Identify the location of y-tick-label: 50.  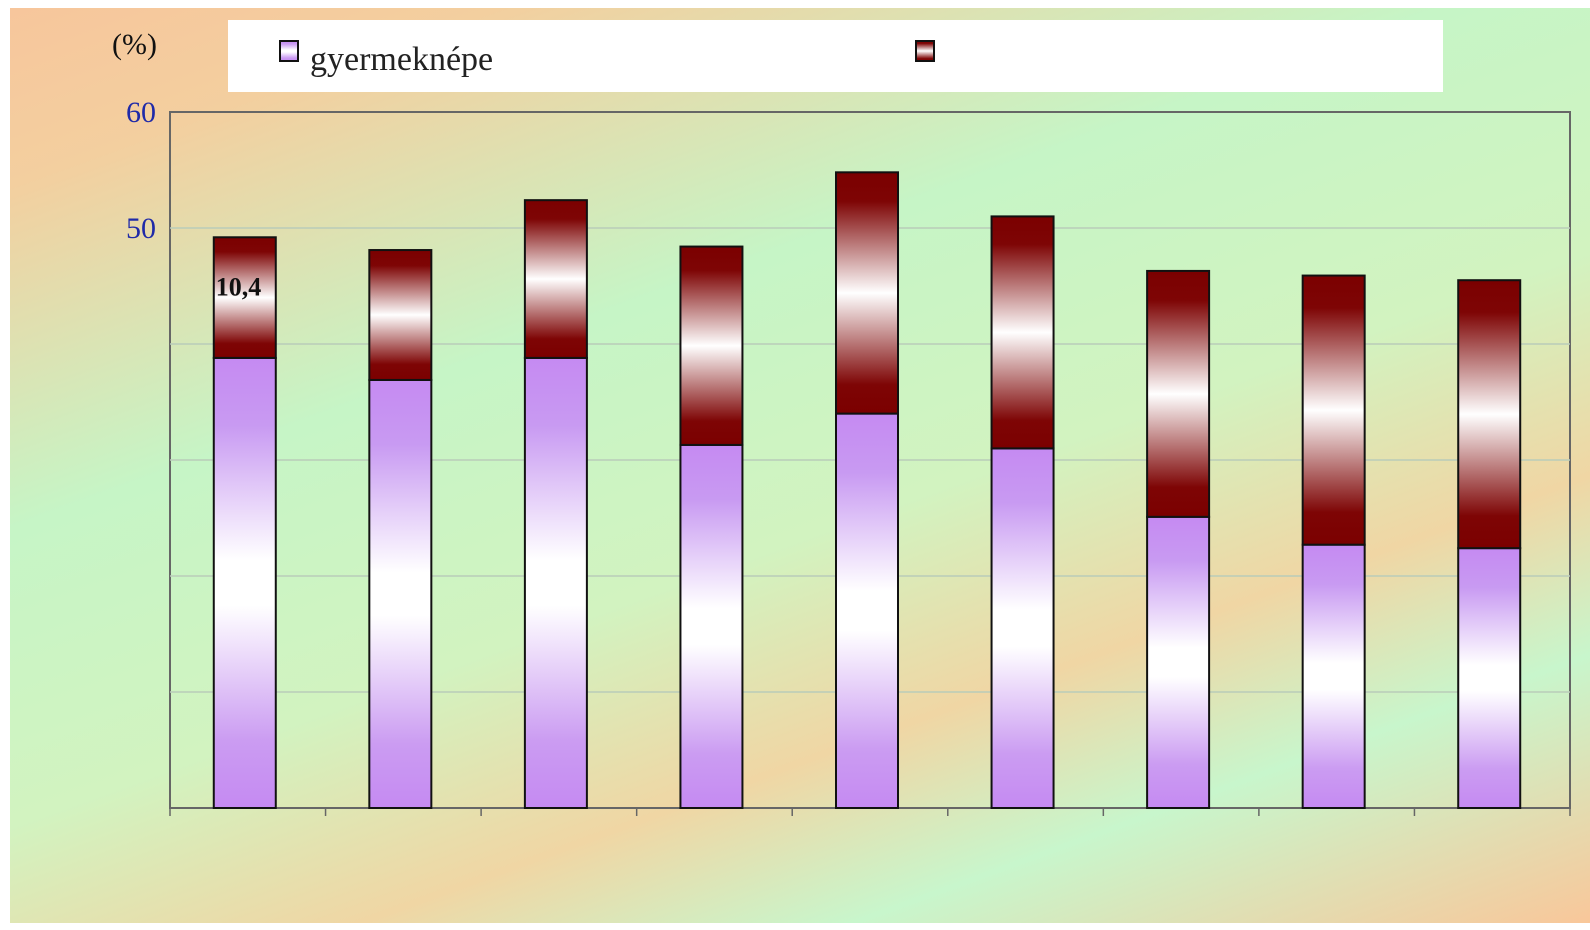
(141, 228).